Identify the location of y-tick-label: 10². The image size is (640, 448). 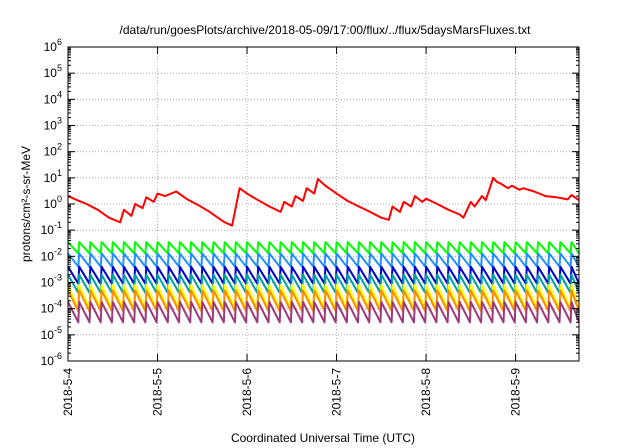
(53, 150).